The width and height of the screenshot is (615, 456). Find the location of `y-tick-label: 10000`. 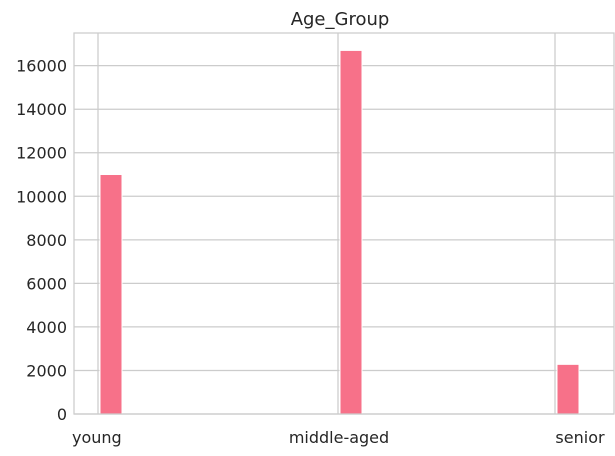

y-tick-label: 10000 is located at coordinates (41, 196).